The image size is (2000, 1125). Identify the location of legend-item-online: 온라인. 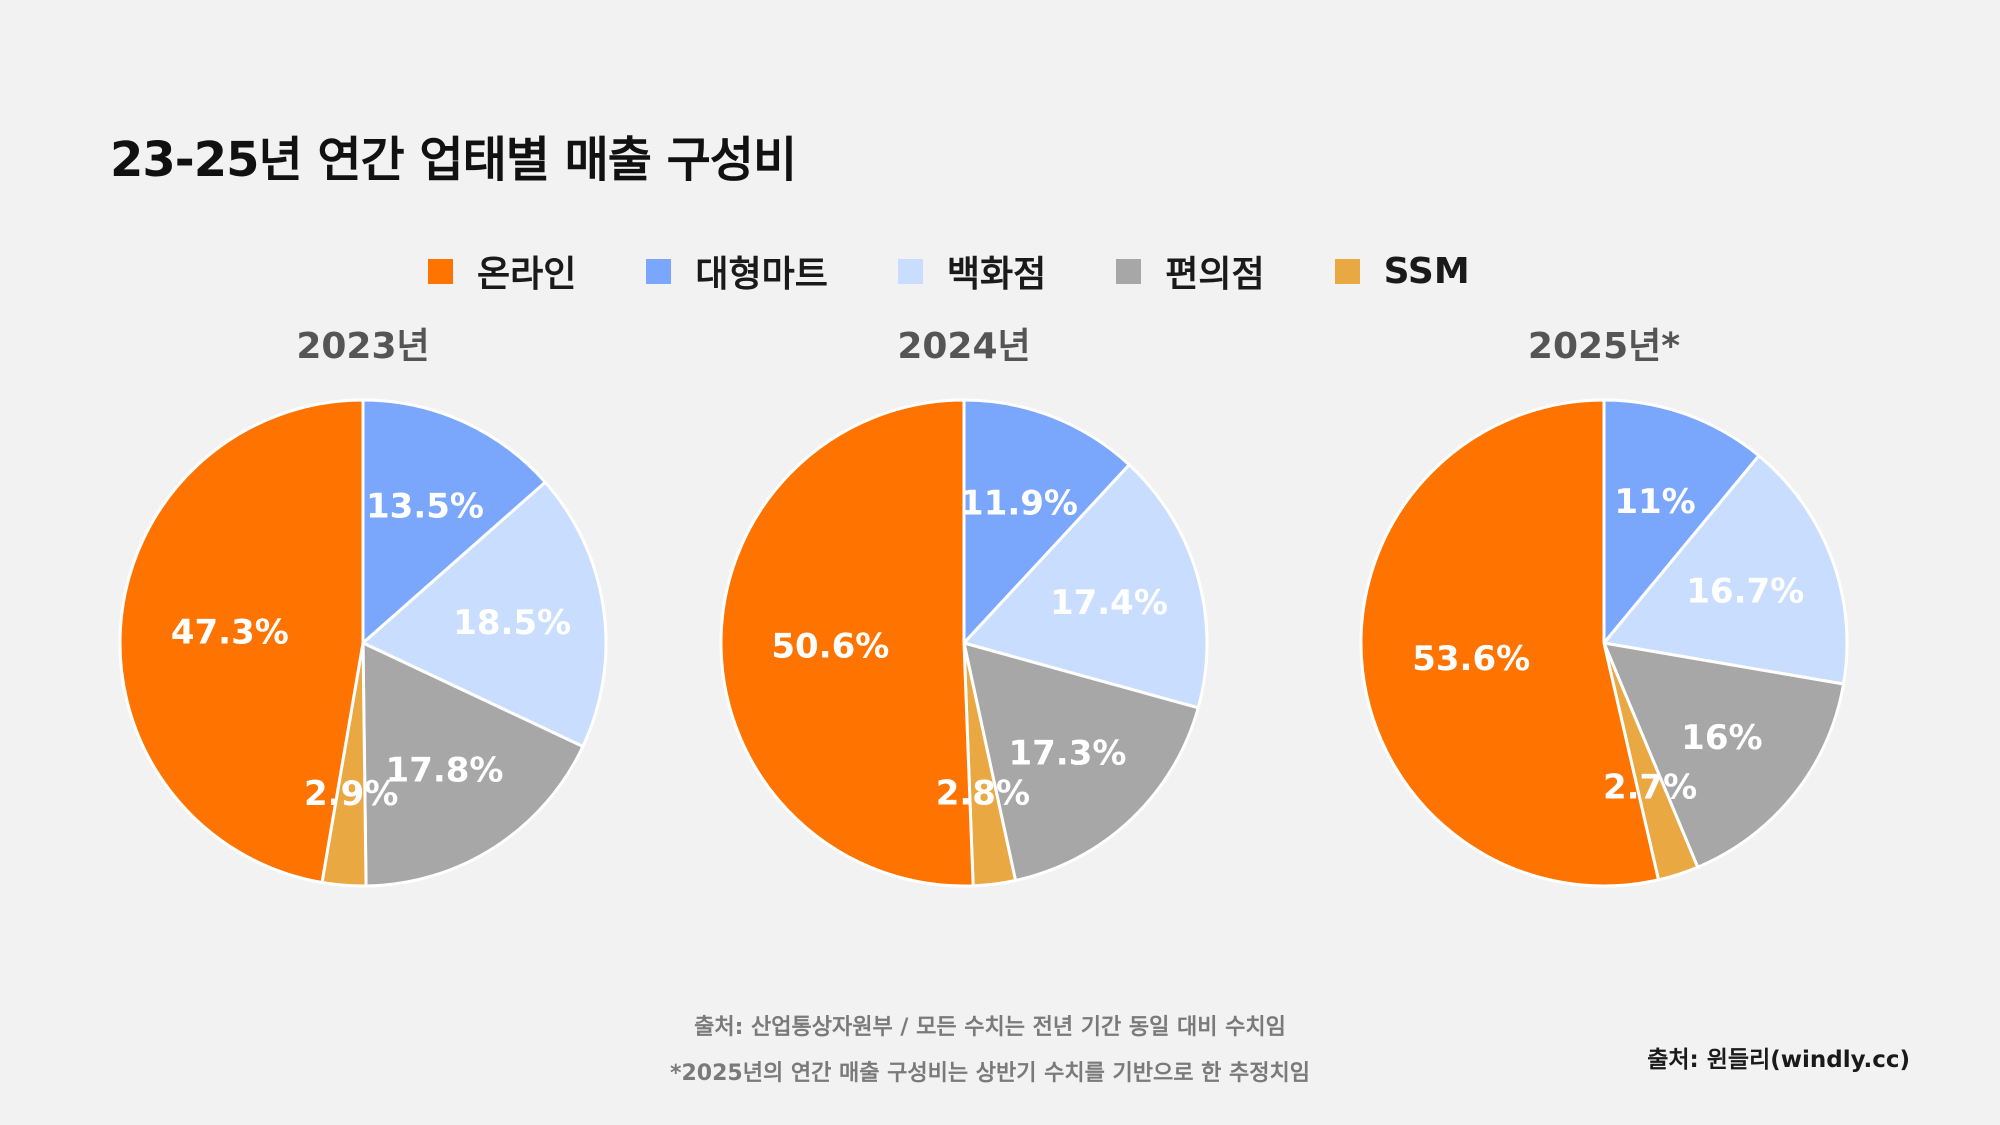
(502, 271).